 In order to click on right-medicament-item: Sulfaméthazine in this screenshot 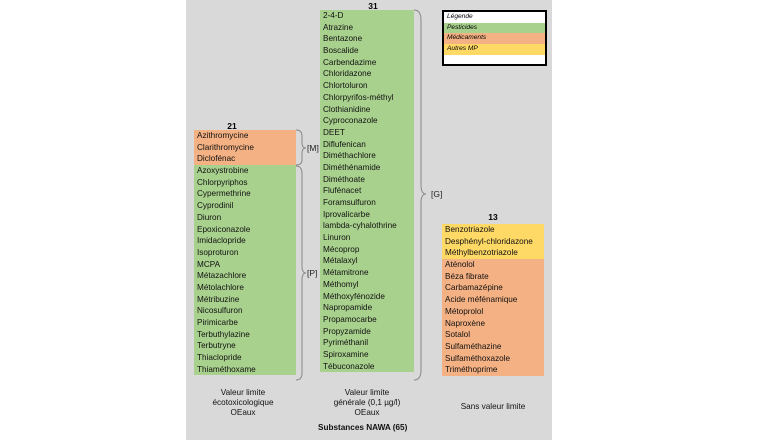, I will do `click(493, 346)`.